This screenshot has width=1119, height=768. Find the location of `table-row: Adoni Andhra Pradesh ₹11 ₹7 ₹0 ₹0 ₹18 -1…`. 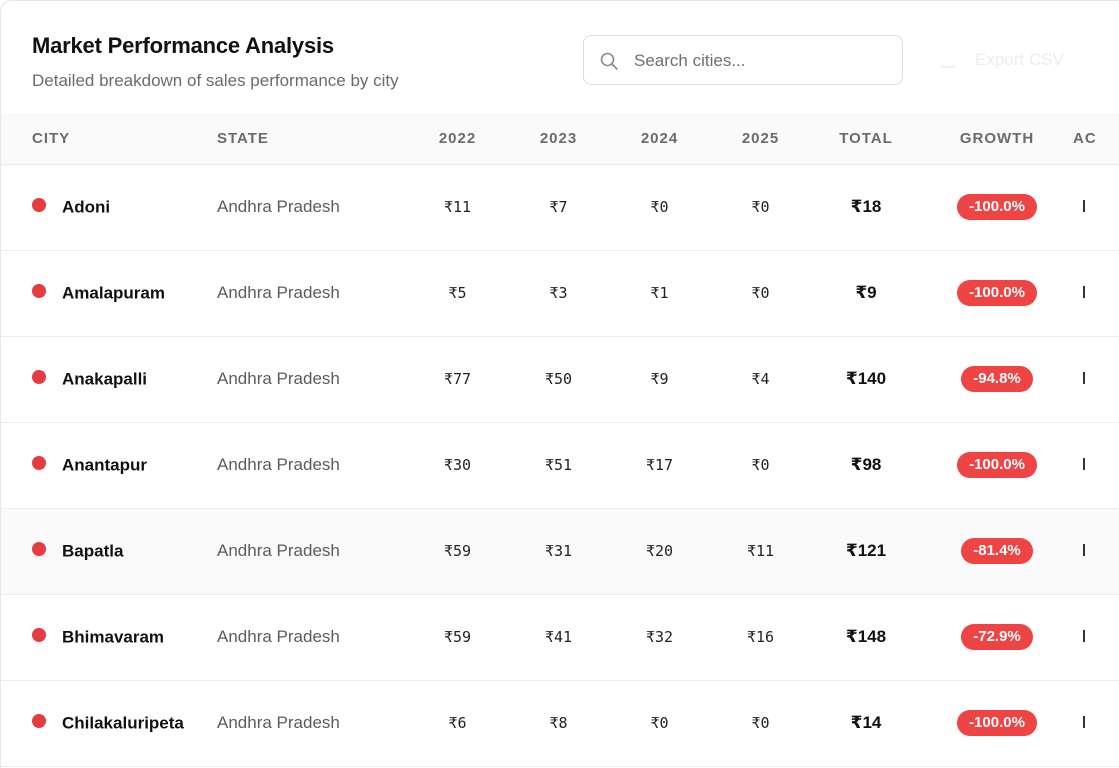

table-row: Adoni Andhra Pradesh ₹11 ₹7 ₹0 ₹0 ₹18 -1… is located at coordinates (560, 207).